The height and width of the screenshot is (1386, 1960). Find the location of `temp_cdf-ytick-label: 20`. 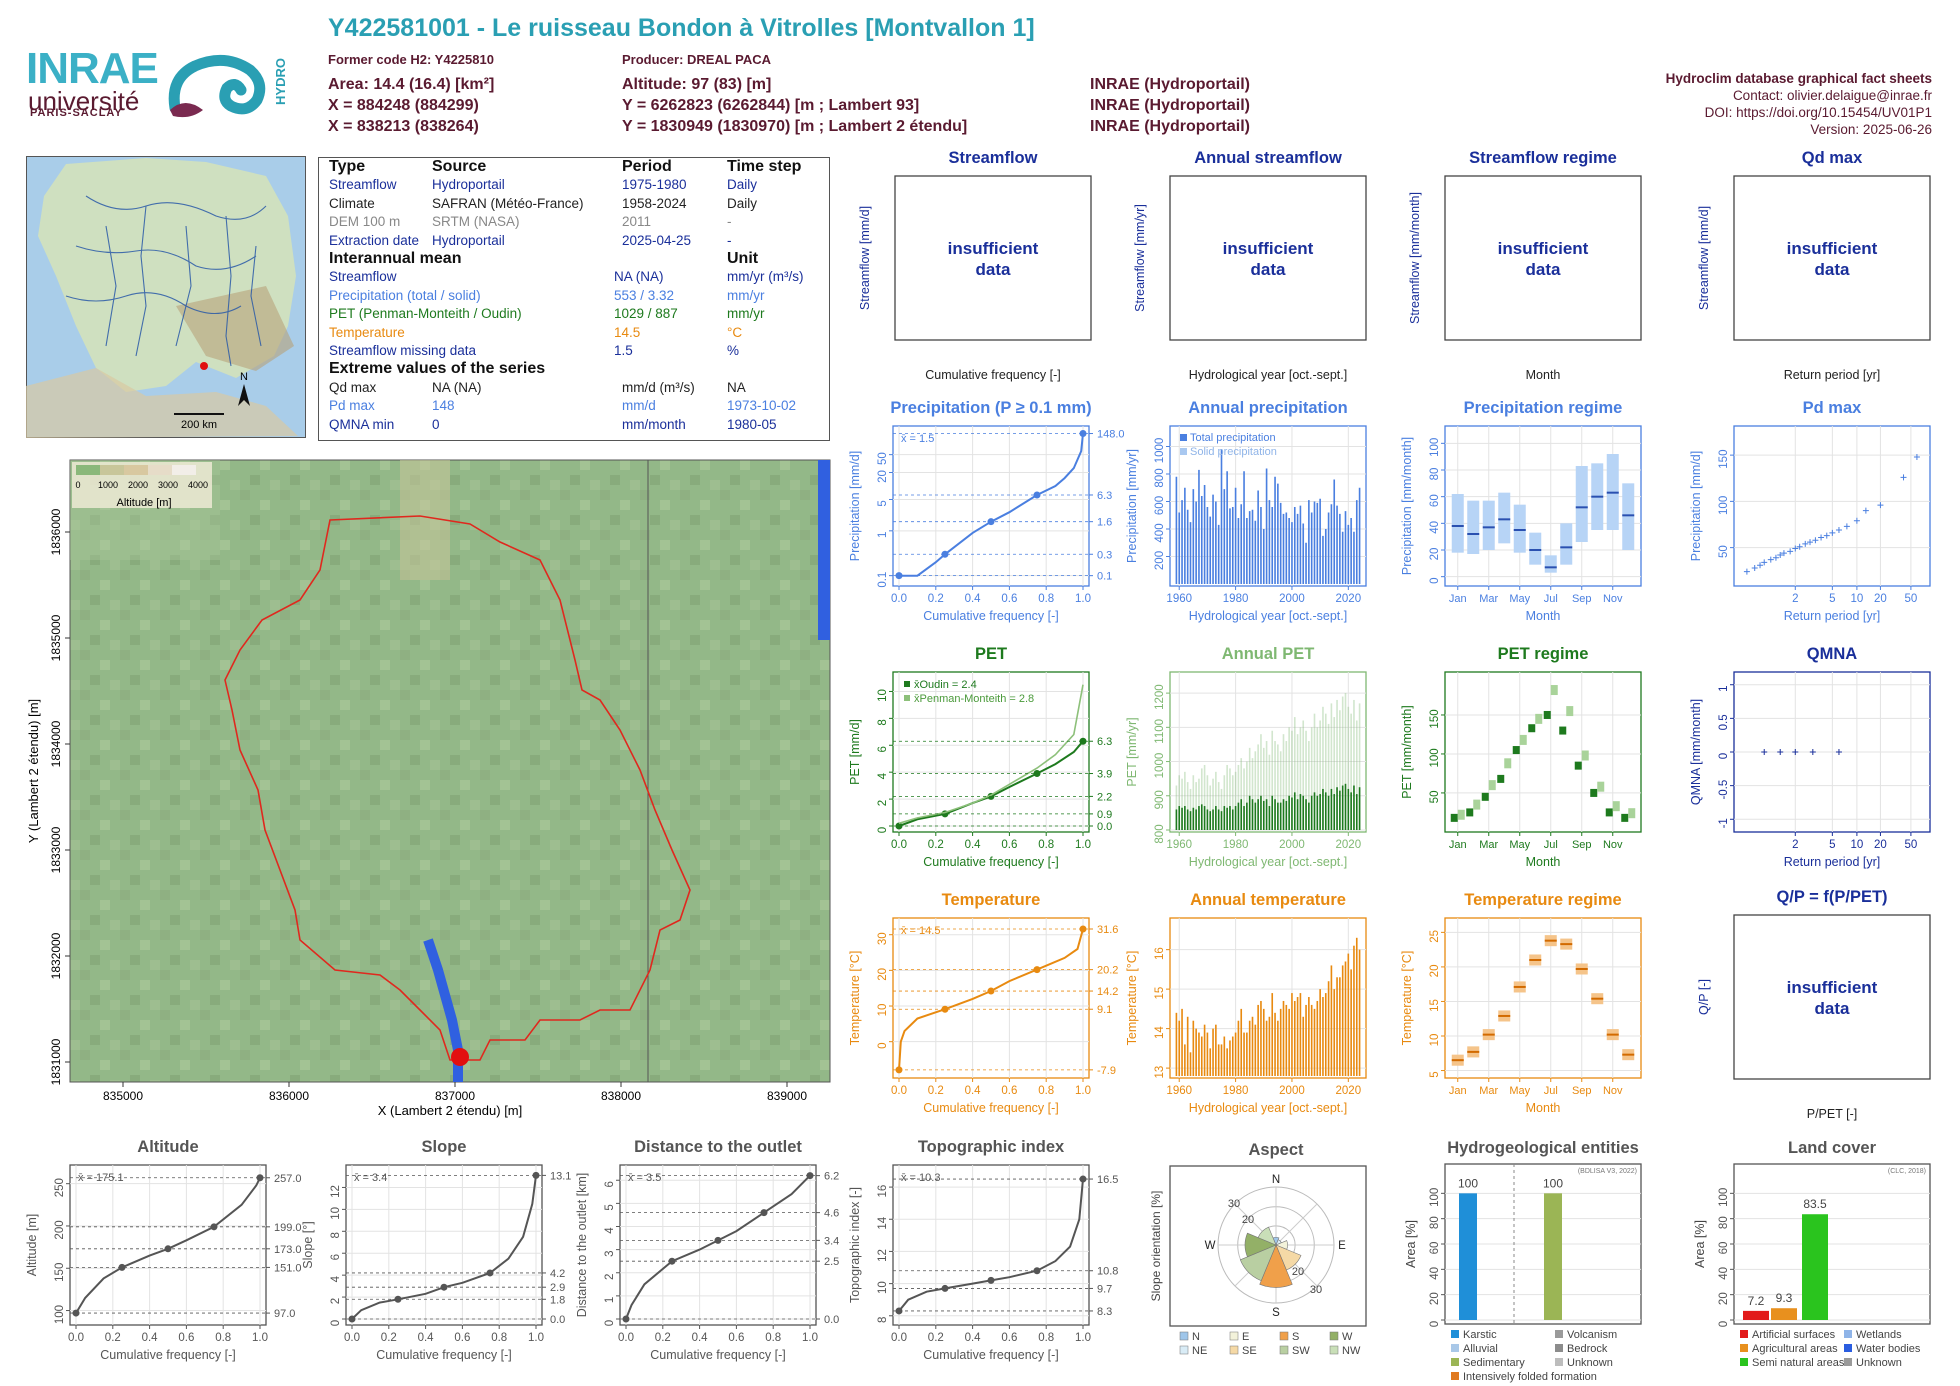

temp_cdf-ytick-label: 20 is located at coordinates (883, 974).